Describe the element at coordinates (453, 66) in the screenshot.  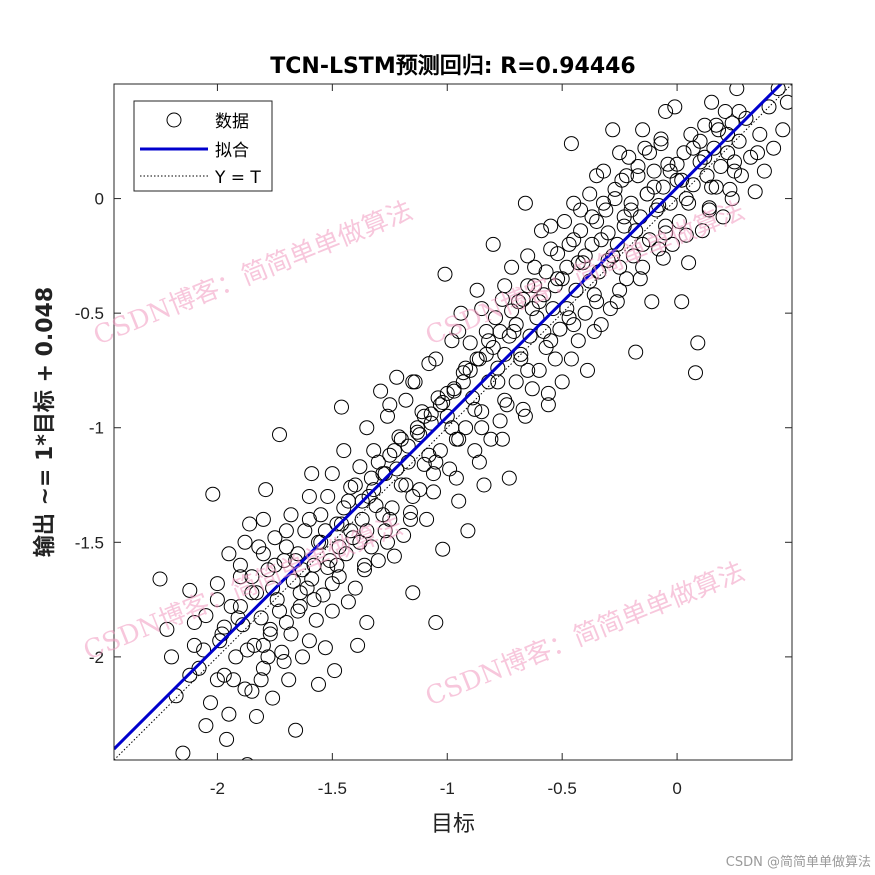
I see `chart-title: TCN-LSTM预测回归: R=0.94446` at that location.